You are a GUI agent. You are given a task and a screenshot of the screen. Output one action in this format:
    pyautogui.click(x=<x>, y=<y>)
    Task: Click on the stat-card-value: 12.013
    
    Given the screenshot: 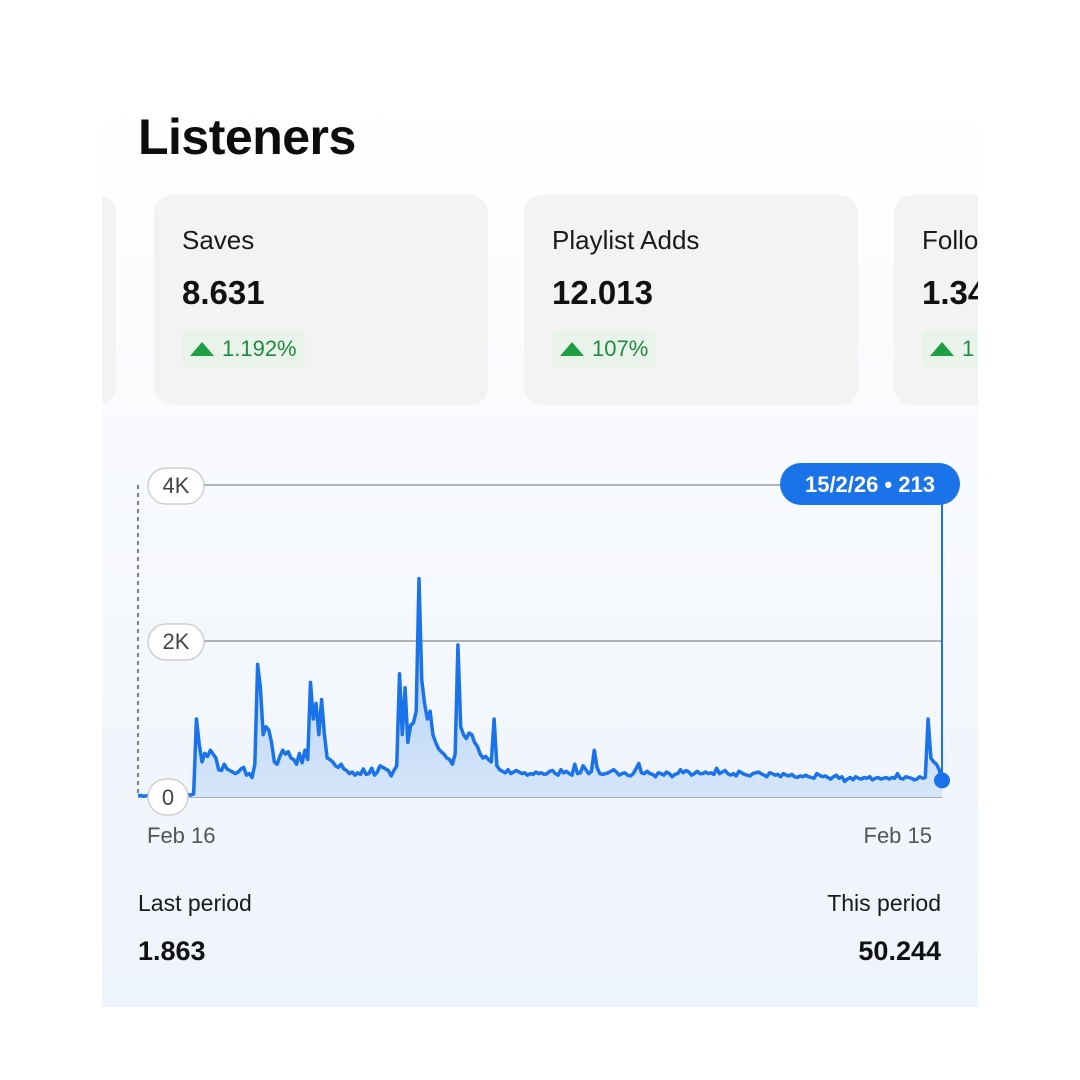 What is the action you would take?
    pyautogui.click(x=602, y=292)
    